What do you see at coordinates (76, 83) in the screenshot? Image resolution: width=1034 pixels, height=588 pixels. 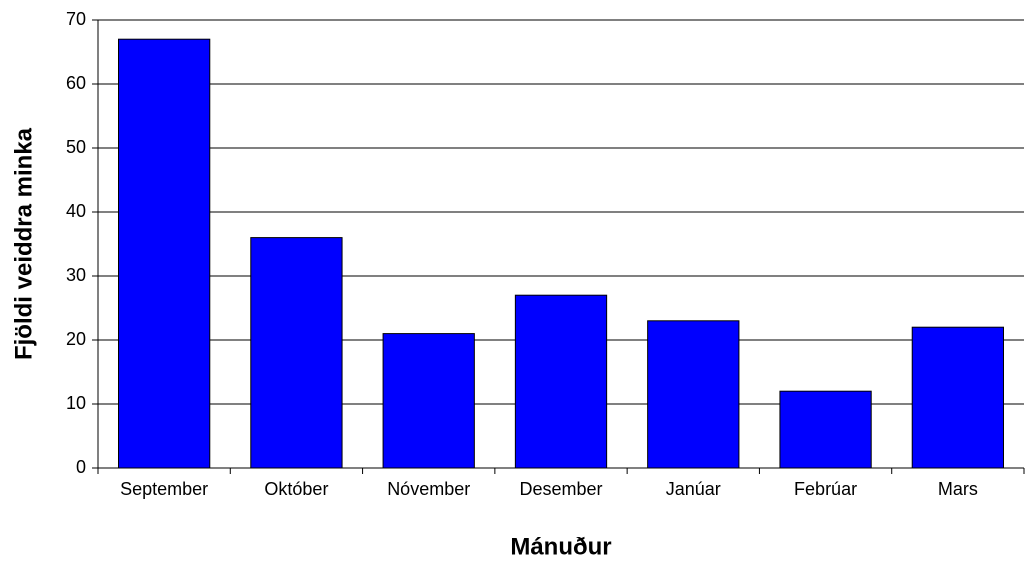 I see `y-tick-label: 60` at bounding box center [76, 83].